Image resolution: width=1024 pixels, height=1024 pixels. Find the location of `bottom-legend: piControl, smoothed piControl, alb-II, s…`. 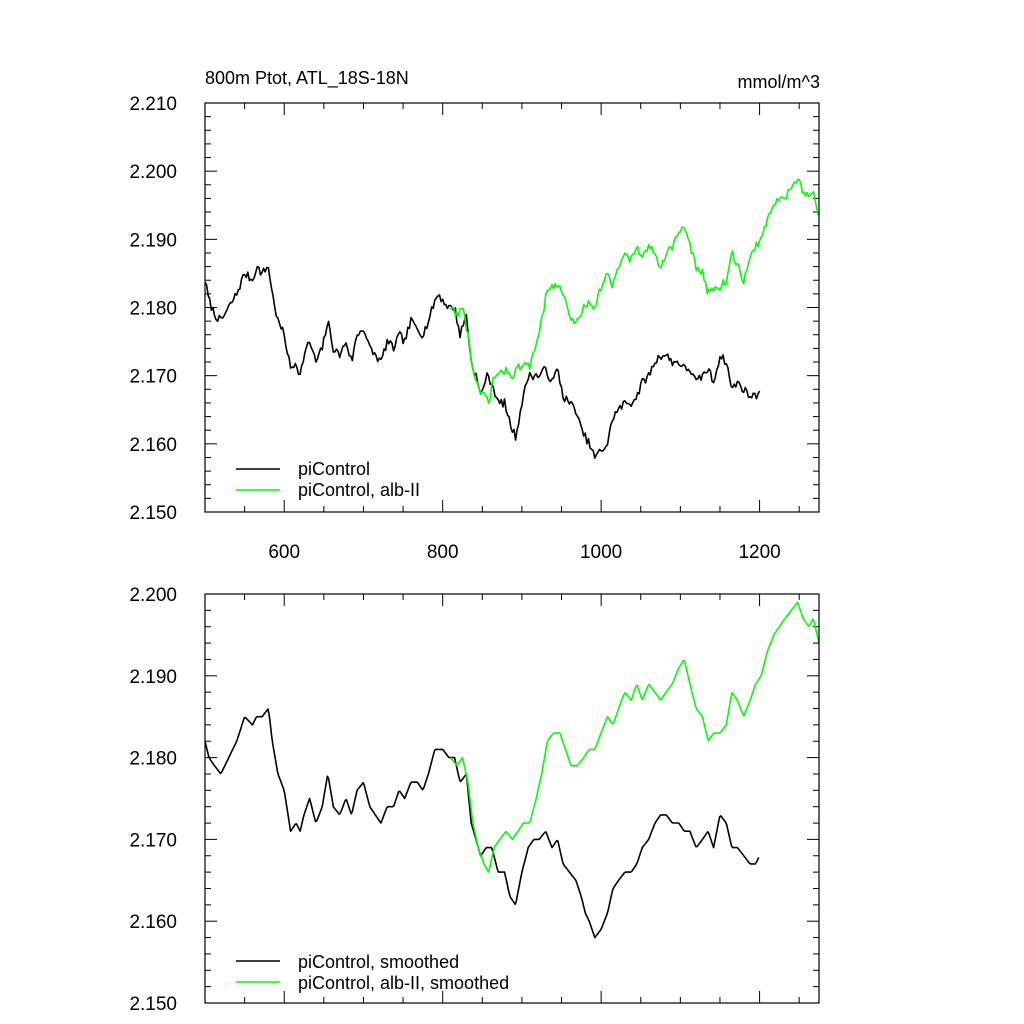

bottom-legend: piControl, smoothed piControl, alb-II, s… is located at coordinates (372, 972).